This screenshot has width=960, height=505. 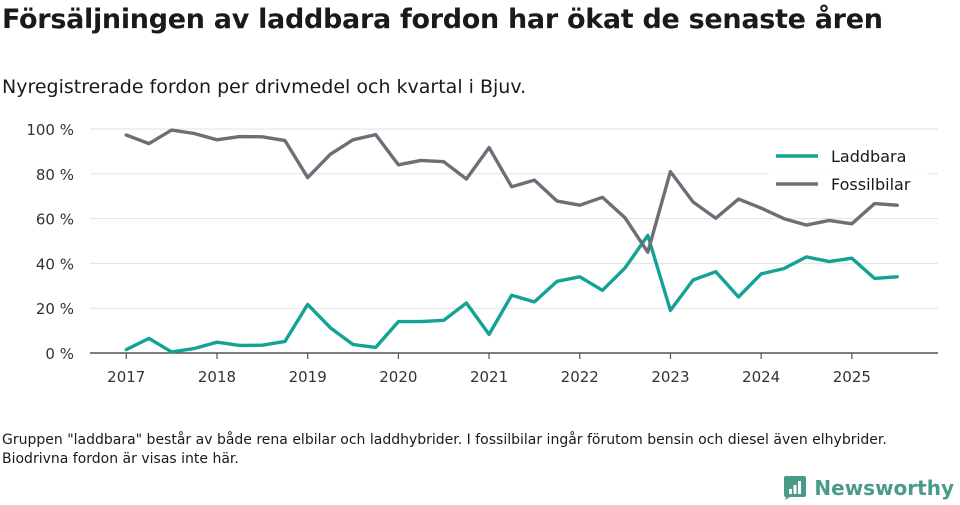 I want to click on brand-name: Newsworthy, so click(x=884, y=488).